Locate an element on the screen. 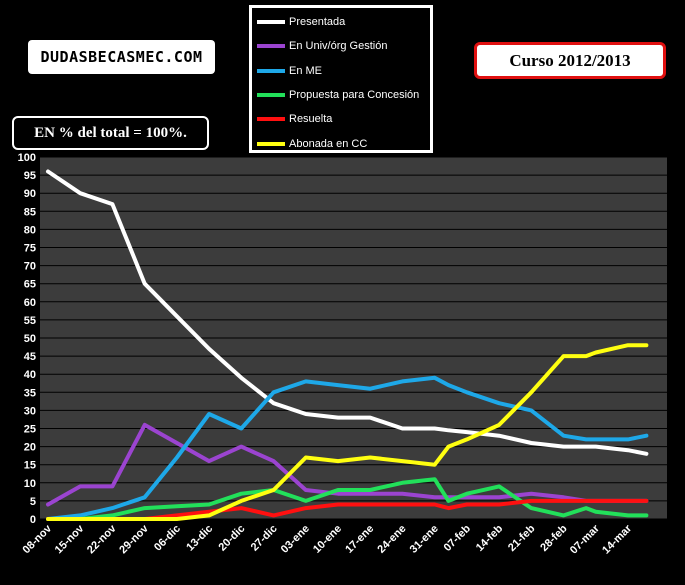 The height and width of the screenshot is (585, 685). legend-entry: Propuesta para Concesión is located at coordinates (341, 95).